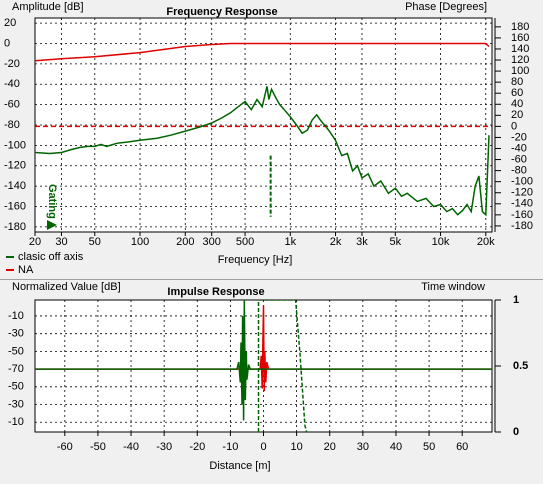 This screenshot has height=484, width=543. I want to click on y2-tick-label: 60, so click(517, 93).